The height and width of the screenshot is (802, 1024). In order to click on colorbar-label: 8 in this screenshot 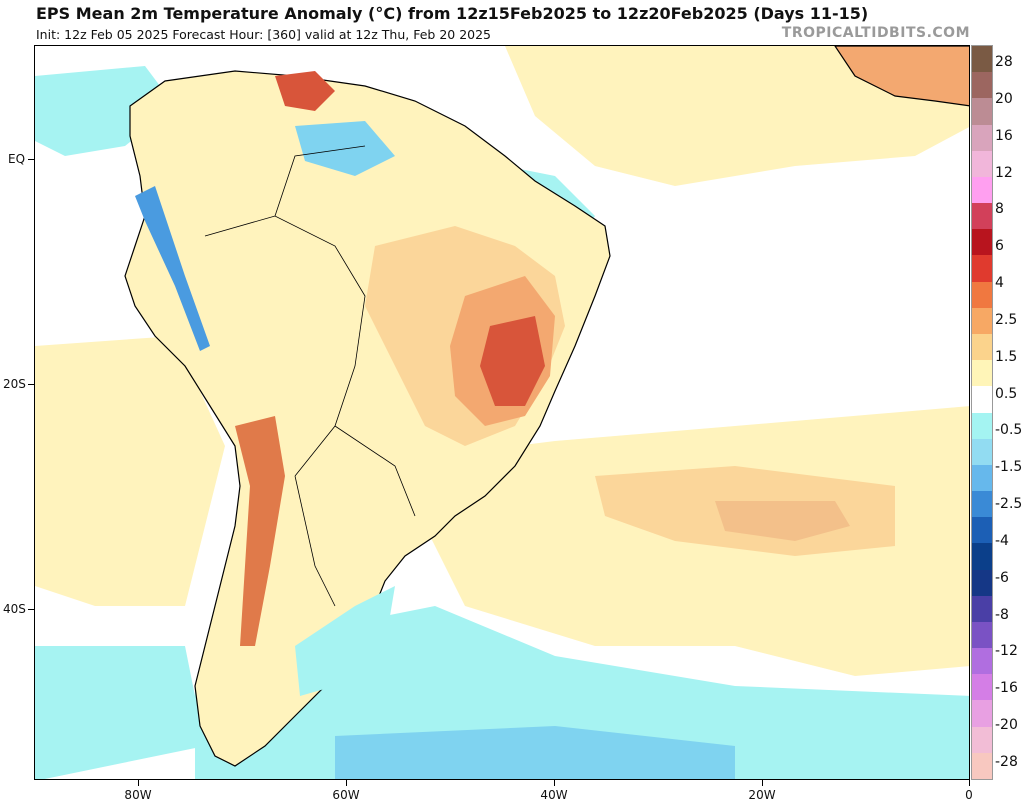, I will do `click(999, 209)`.